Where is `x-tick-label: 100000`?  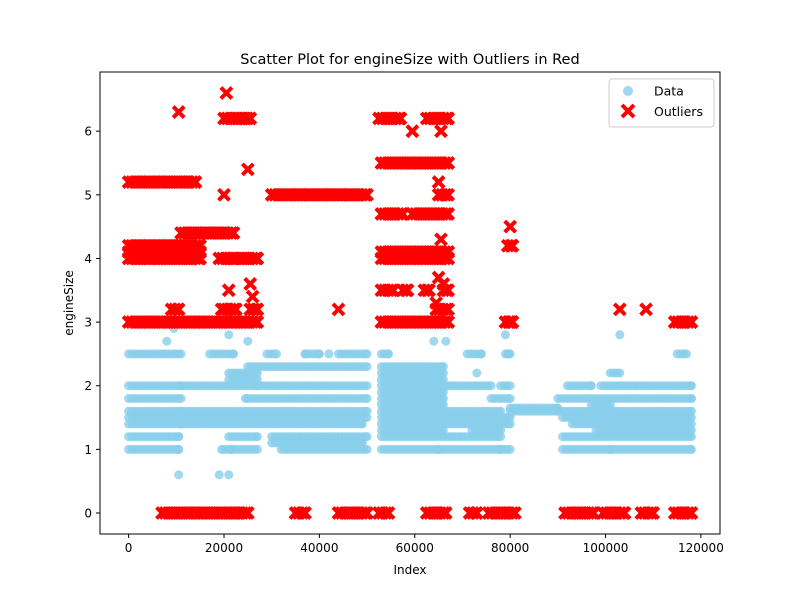
x-tick-label: 100000 is located at coordinates (606, 548).